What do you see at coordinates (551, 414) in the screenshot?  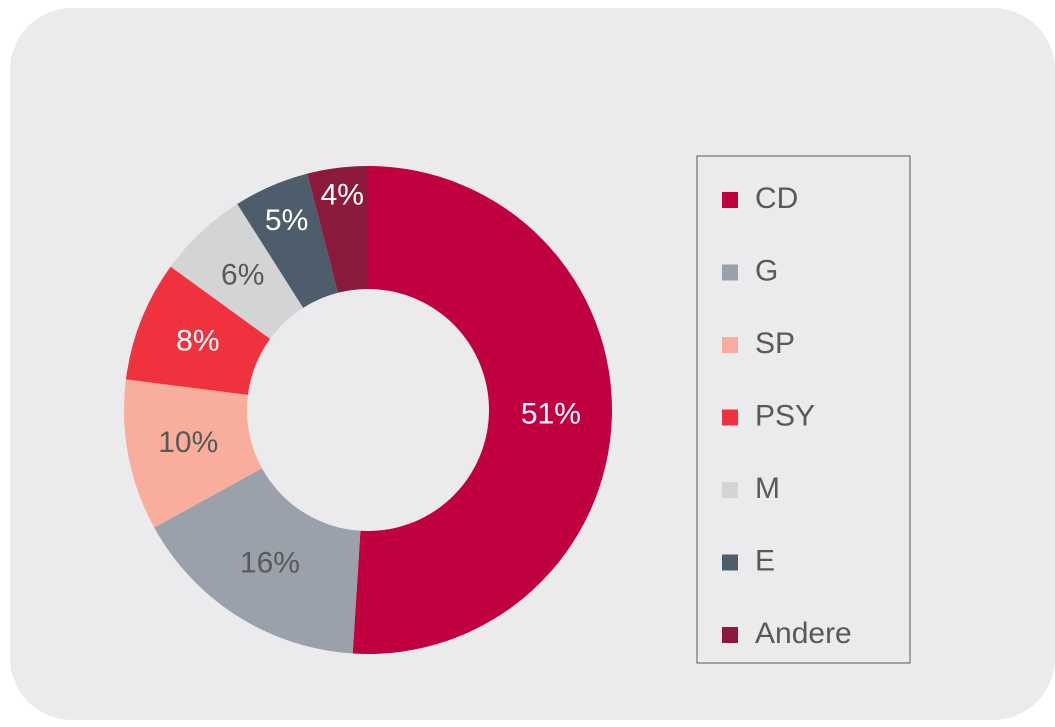 I see `slice-label: 51%` at bounding box center [551, 414].